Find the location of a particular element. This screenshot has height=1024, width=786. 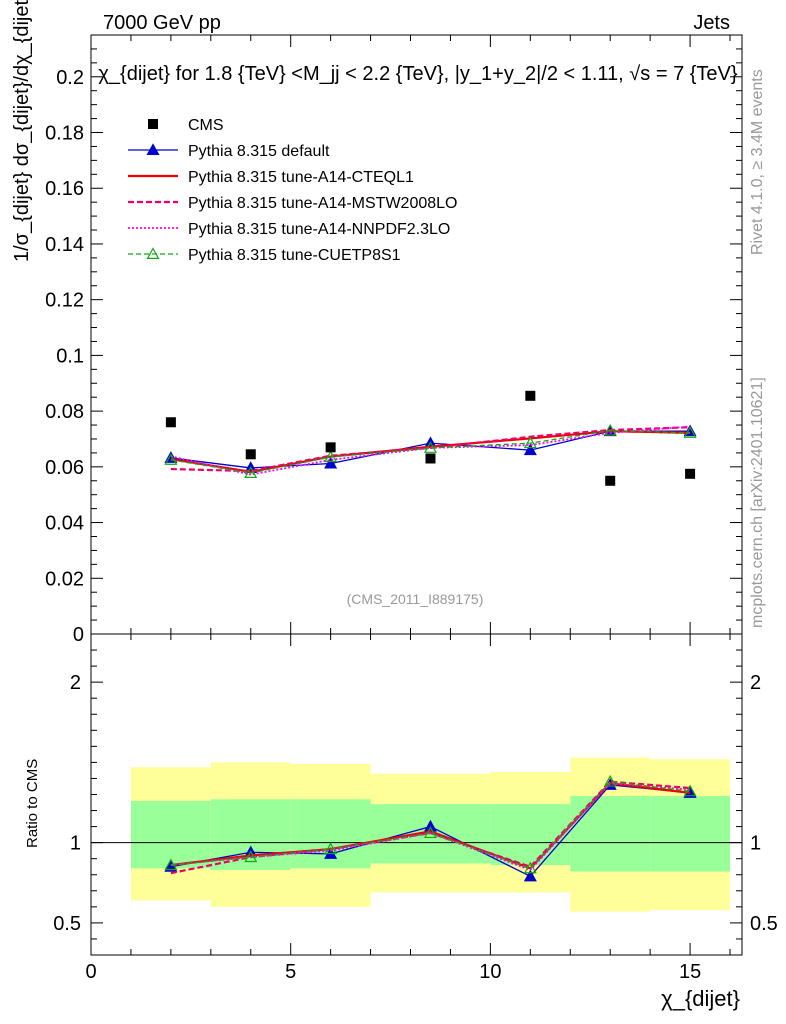

main-plot is located at coordinates (430, 438).